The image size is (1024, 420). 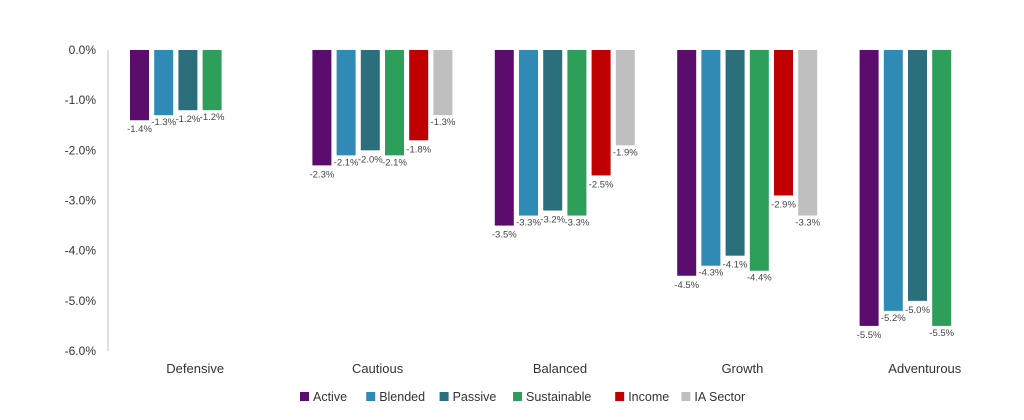 What do you see at coordinates (418, 149) in the screenshot?
I see `data-label: -1.8%` at bounding box center [418, 149].